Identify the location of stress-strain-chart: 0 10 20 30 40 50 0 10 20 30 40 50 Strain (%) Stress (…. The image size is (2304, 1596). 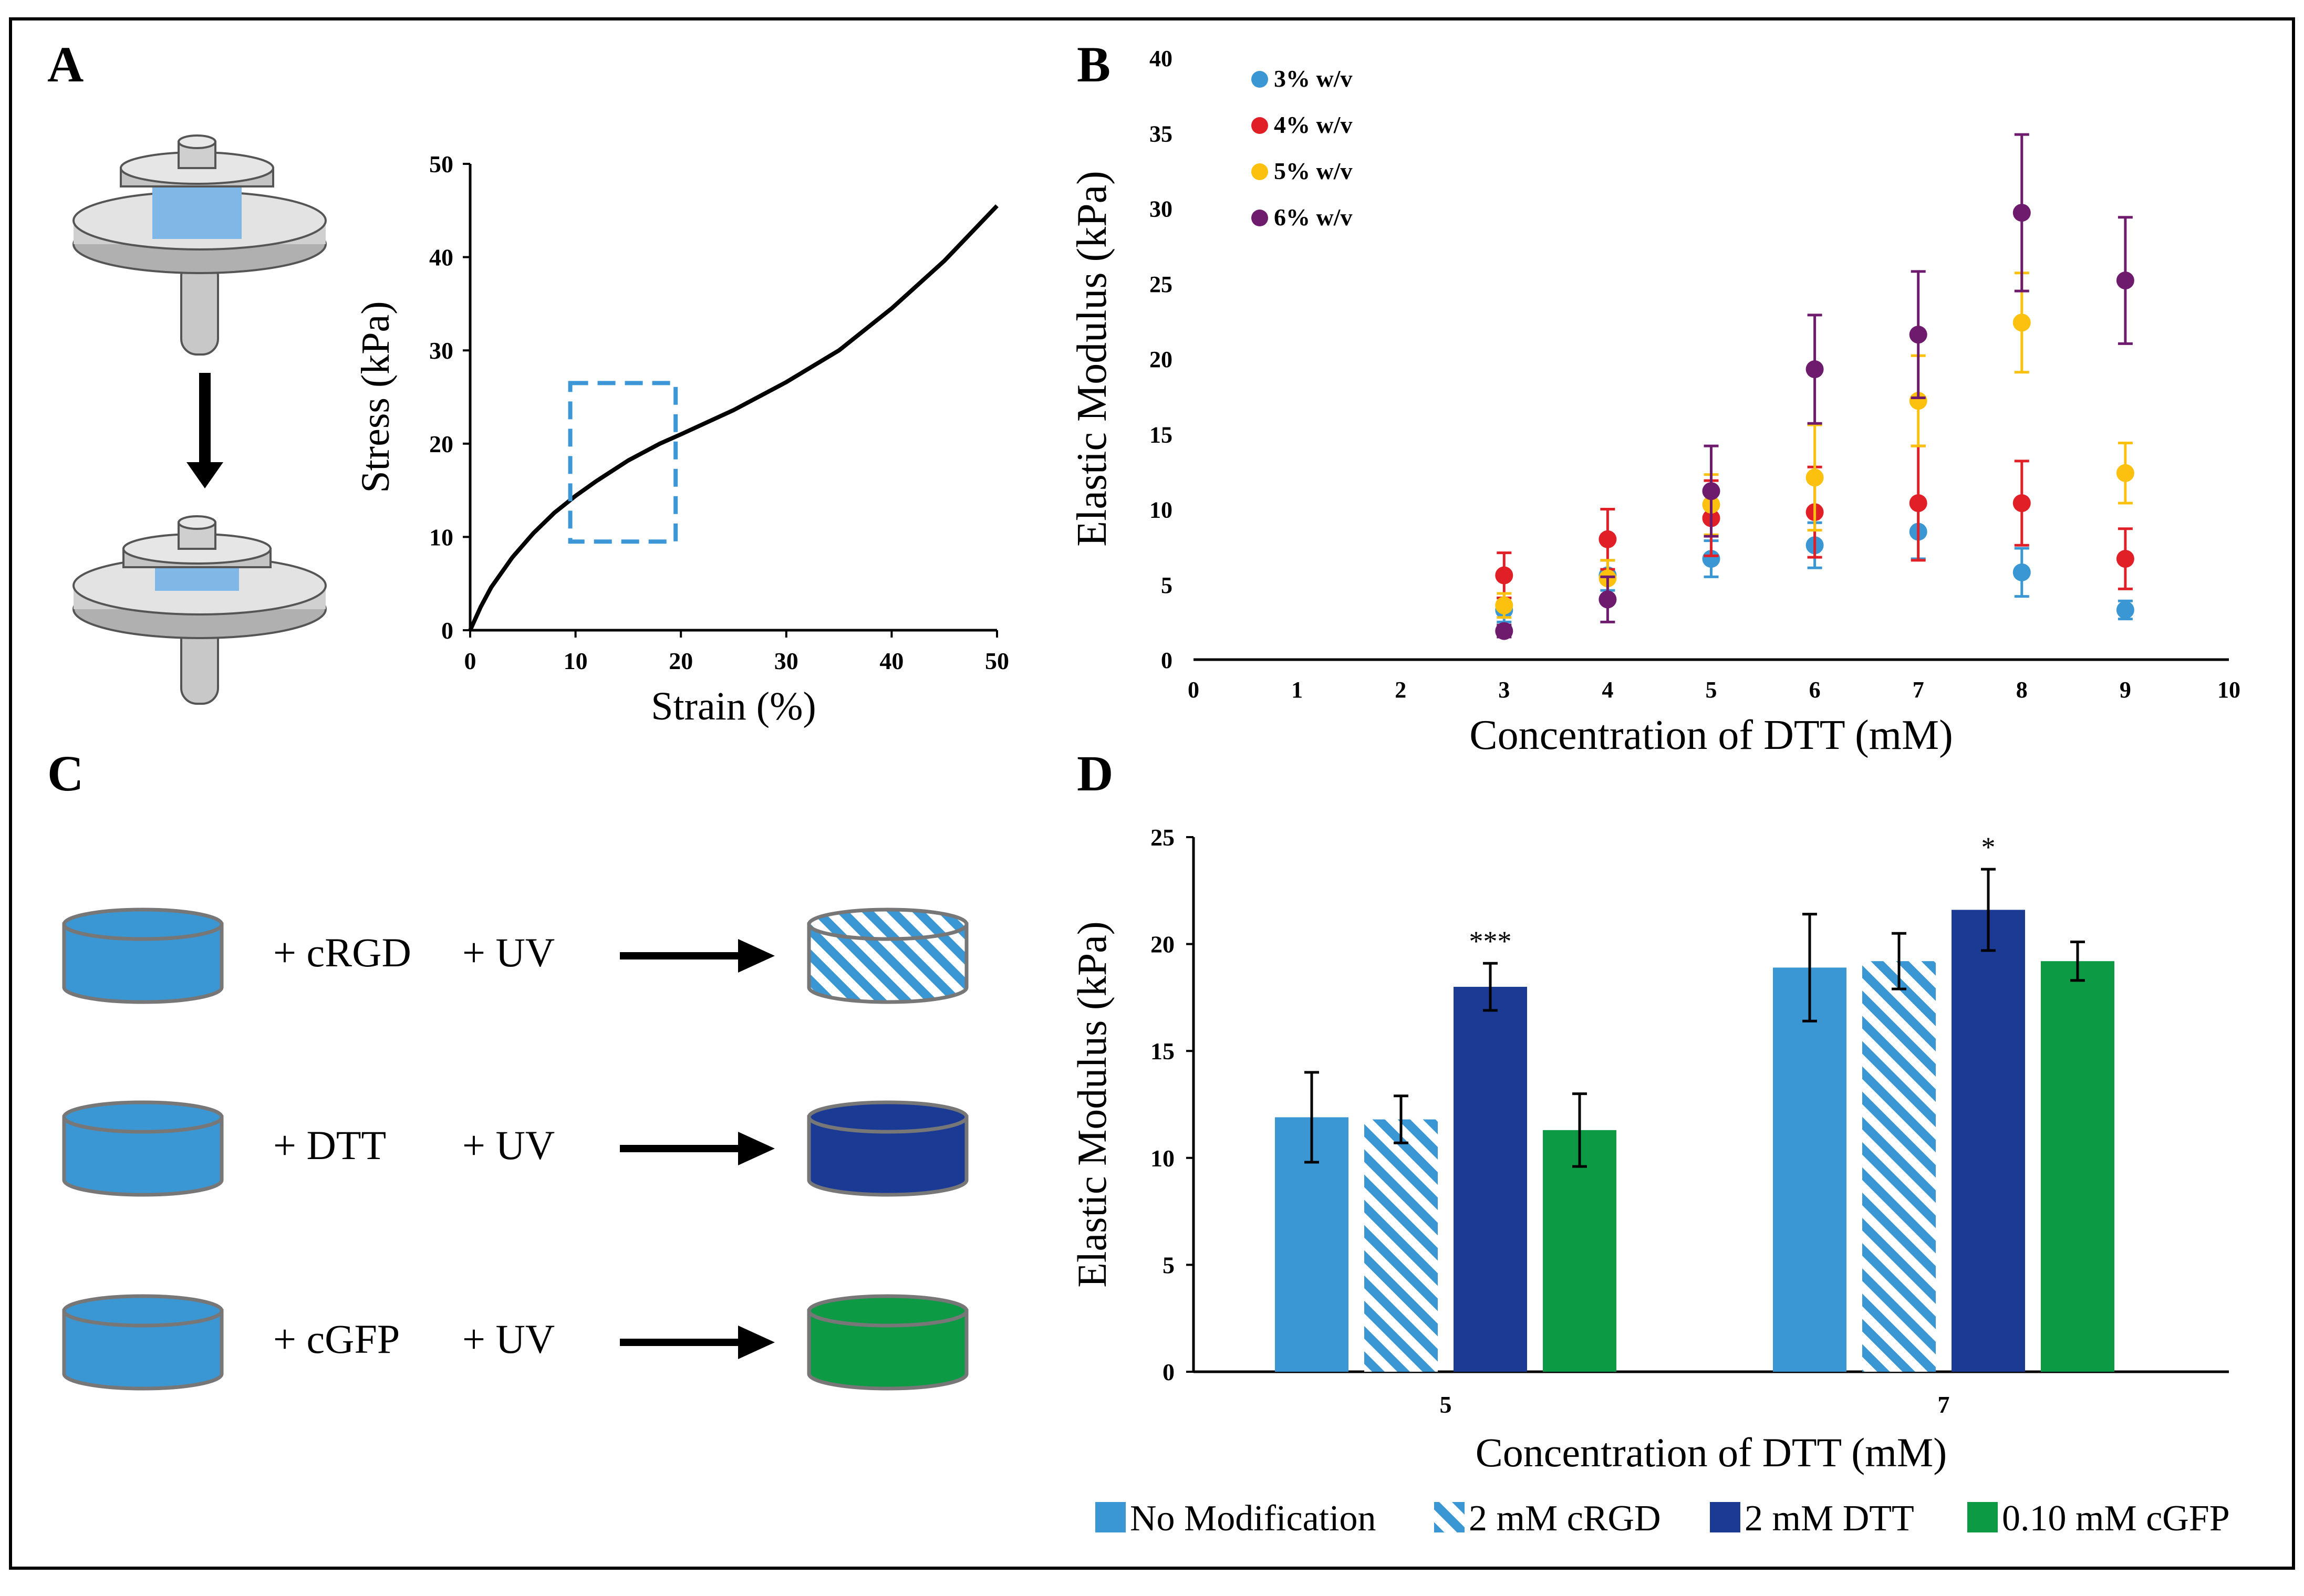
(681, 439).